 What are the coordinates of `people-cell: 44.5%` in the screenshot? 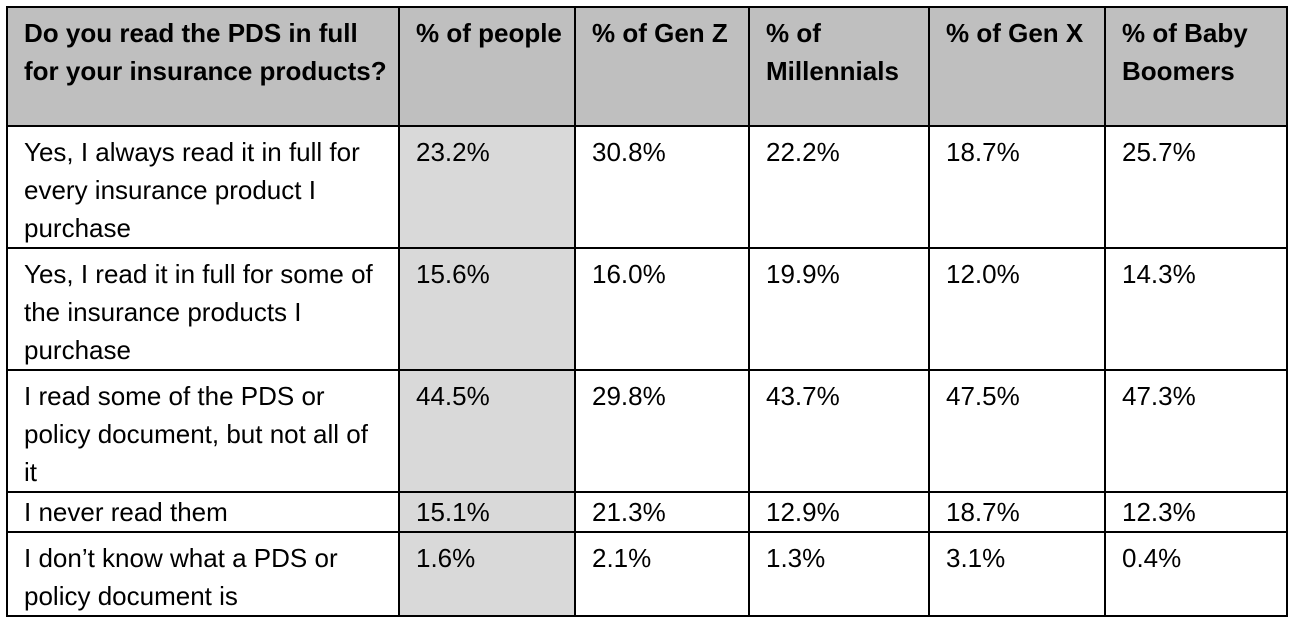 It's located at (487, 431).